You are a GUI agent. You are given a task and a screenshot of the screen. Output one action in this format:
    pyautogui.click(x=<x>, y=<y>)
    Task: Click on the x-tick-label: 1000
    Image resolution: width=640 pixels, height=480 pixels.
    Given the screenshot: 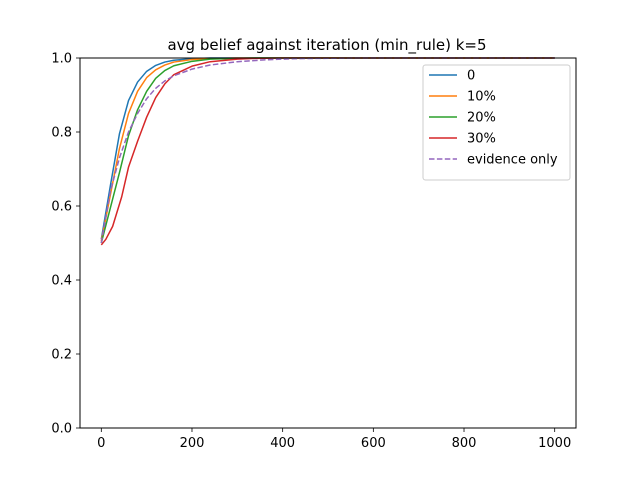 What is the action you would take?
    pyautogui.click(x=554, y=443)
    